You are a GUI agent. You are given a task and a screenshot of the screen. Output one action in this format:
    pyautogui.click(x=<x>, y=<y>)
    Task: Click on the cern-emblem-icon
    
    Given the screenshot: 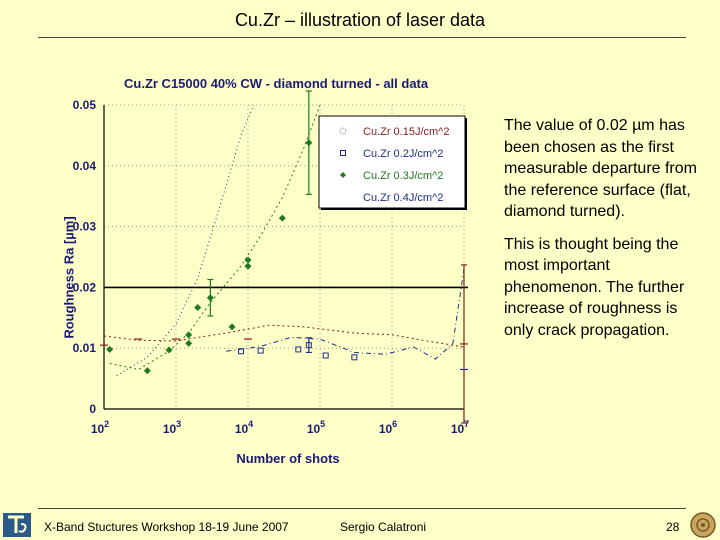 What is the action you would take?
    pyautogui.click(x=703, y=525)
    